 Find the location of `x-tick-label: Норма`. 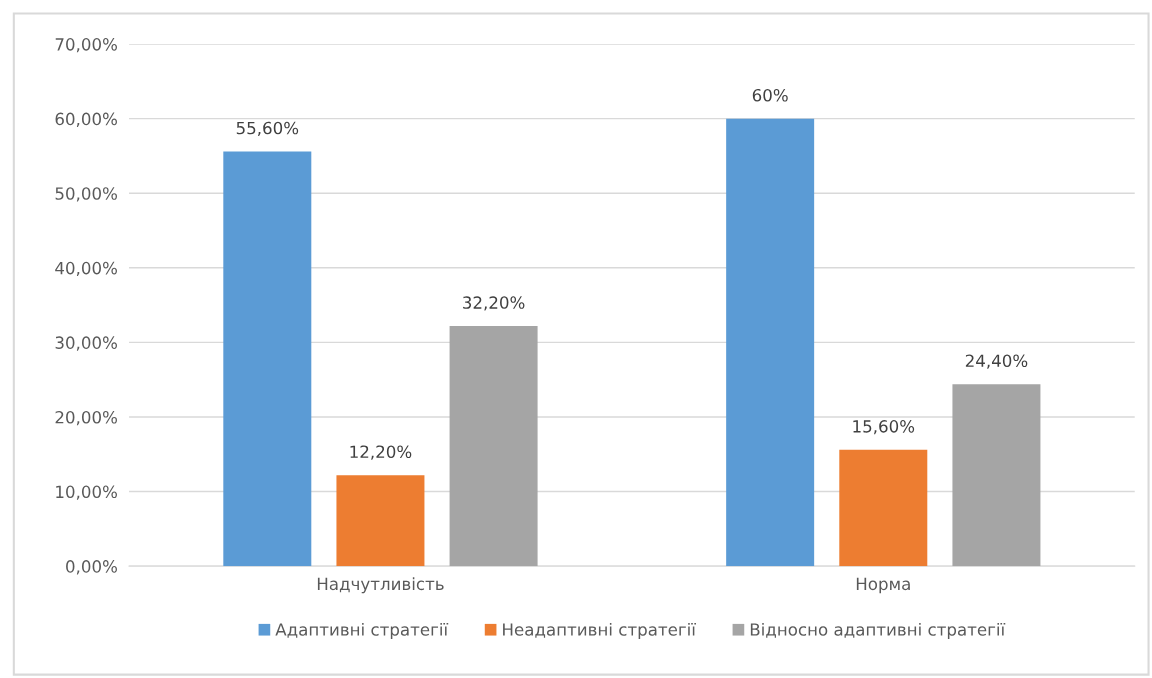

x-tick-label: Норма is located at coordinates (883, 585).